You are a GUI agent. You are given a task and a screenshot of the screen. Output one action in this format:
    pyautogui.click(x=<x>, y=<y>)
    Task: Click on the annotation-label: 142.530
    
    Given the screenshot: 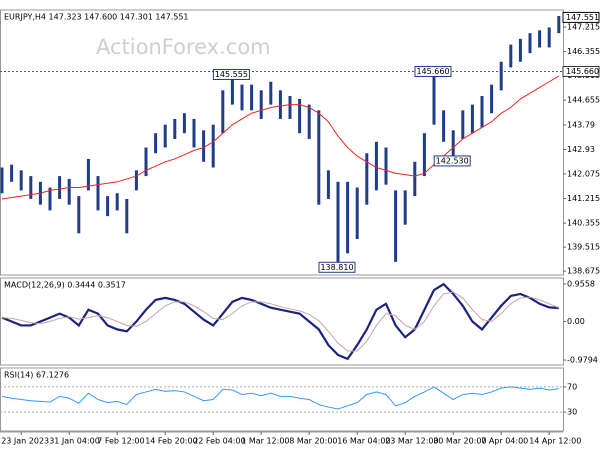 What is the action you would take?
    pyautogui.click(x=452, y=160)
    